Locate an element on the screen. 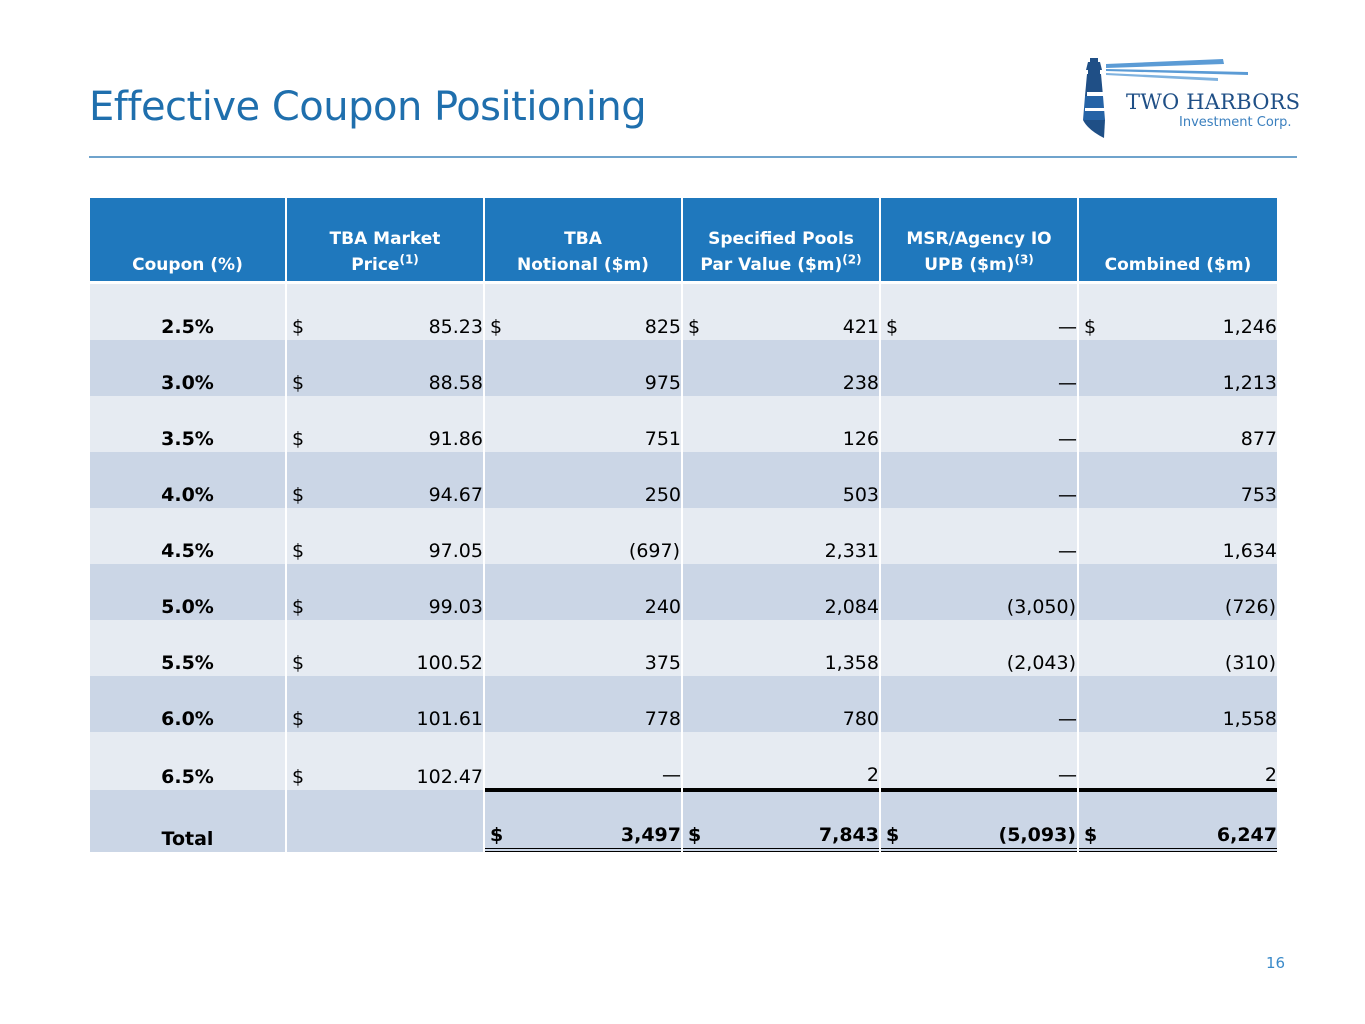 The image size is (1365, 1024). table-row: 5.0% $99.03 240 2,084 (3,050) (726) is located at coordinates (683, 592).